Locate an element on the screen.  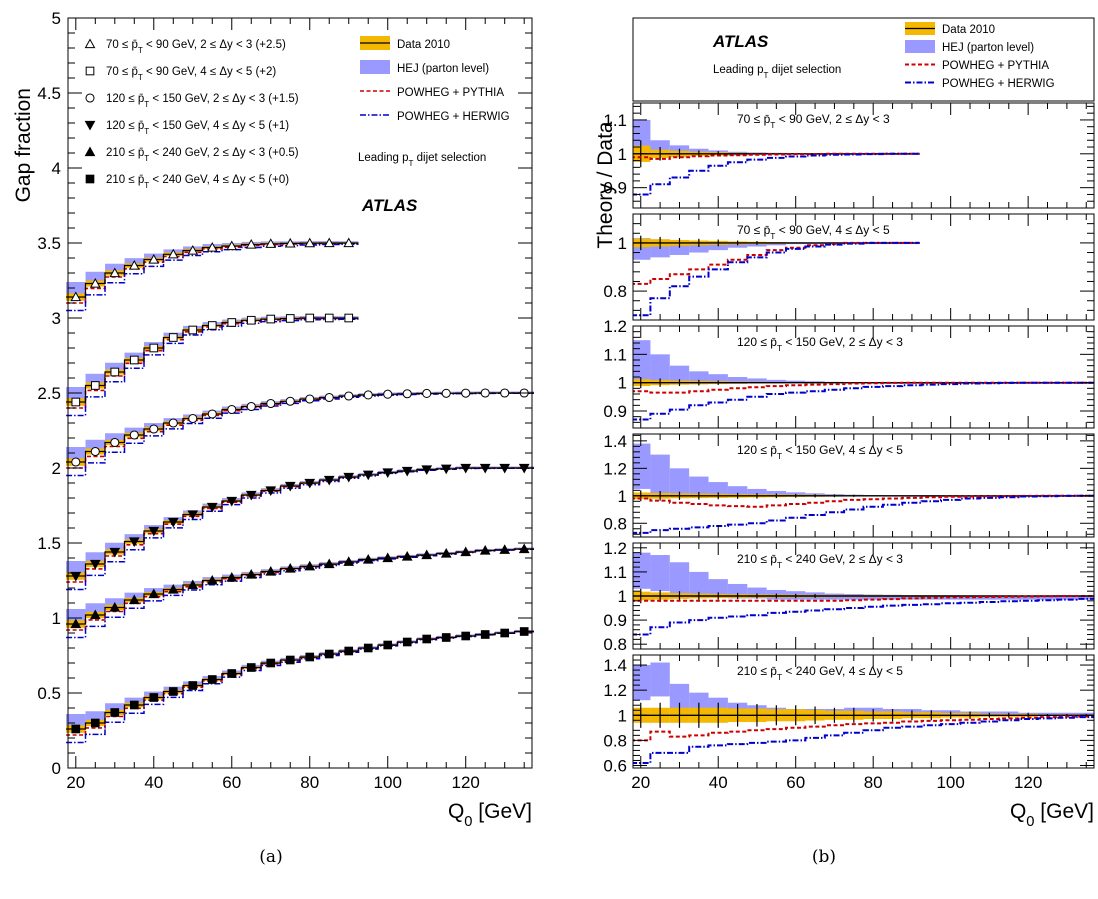
legend-marker is located at coordinates (90, 43).